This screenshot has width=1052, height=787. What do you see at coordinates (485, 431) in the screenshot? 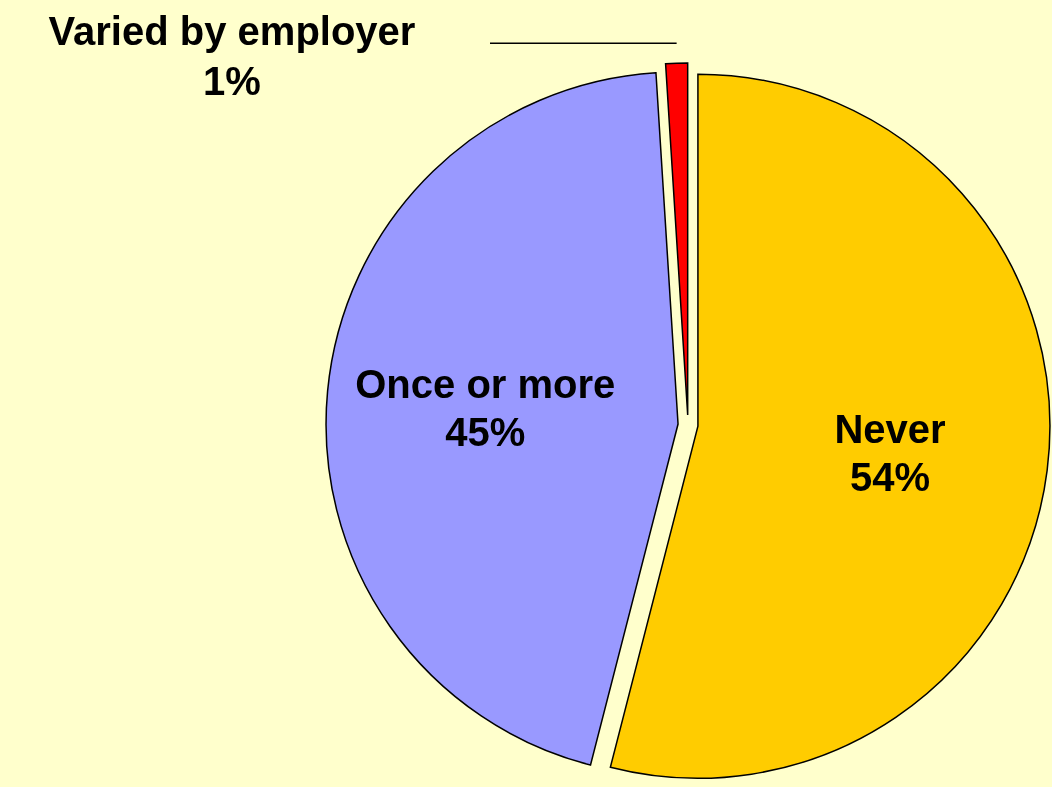
I see `data-label: 45%` at bounding box center [485, 431].